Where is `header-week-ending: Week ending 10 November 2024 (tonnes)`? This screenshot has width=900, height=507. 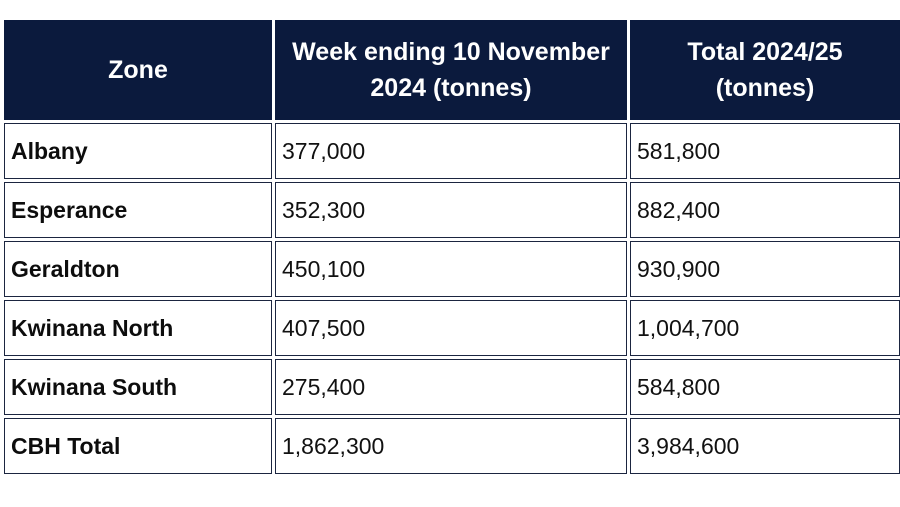
header-week-ending: Week ending 10 November 2024 (tonnes) is located at coordinates (451, 70).